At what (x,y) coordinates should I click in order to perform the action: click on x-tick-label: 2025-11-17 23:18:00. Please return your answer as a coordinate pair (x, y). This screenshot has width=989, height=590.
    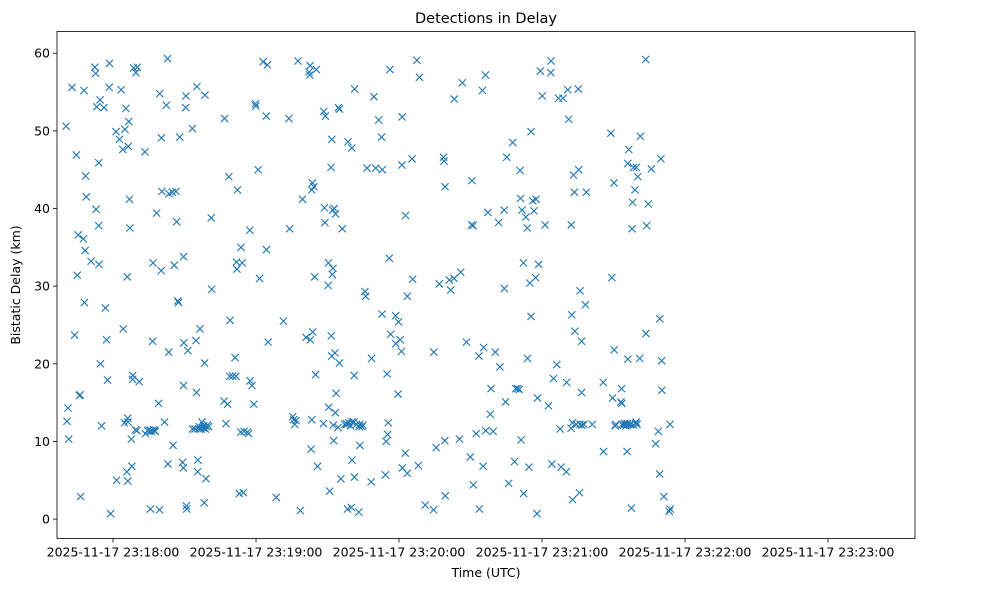
    Looking at the image, I should click on (113, 552).